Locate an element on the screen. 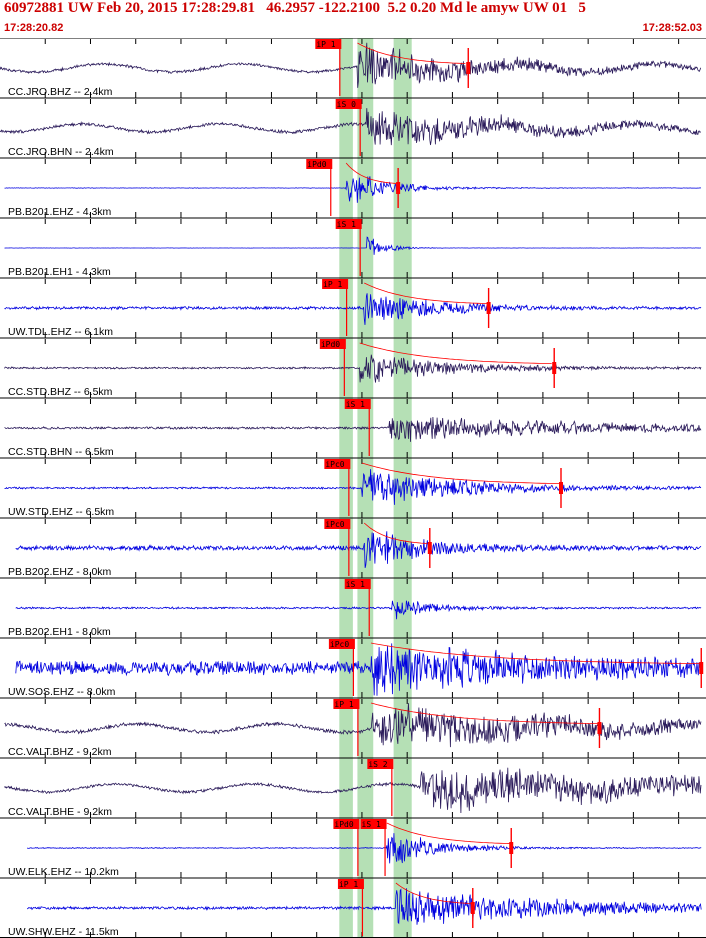 This screenshot has height=938, width=706. start-time-label: 17:28:20.82 is located at coordinates (34, 28).